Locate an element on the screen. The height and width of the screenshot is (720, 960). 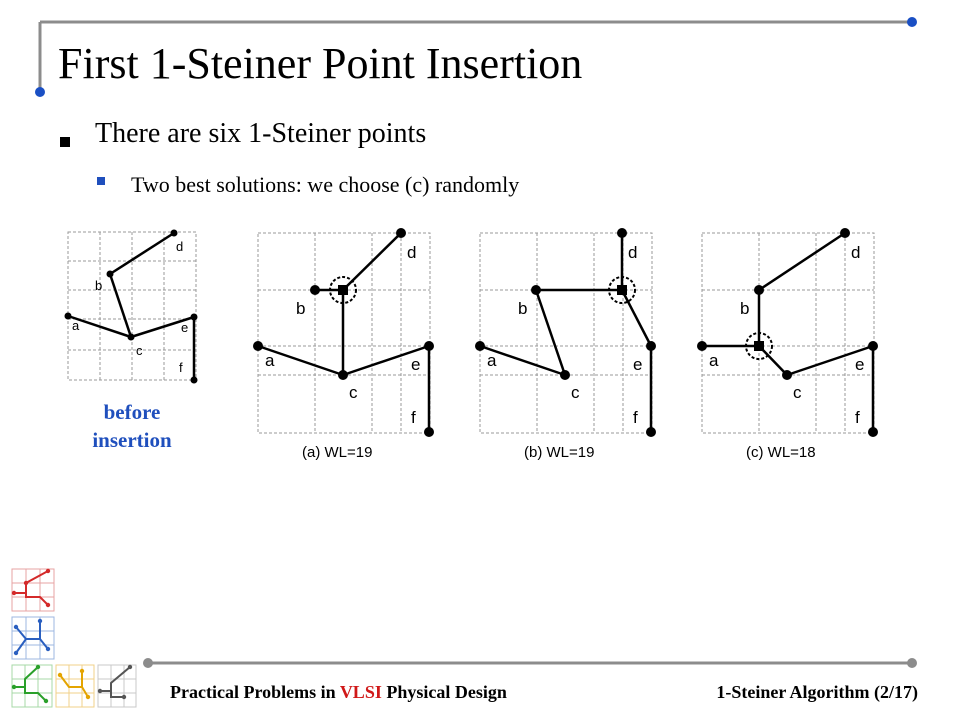
before-insertion-caption: before insertion is located at coordinates (132, 426).